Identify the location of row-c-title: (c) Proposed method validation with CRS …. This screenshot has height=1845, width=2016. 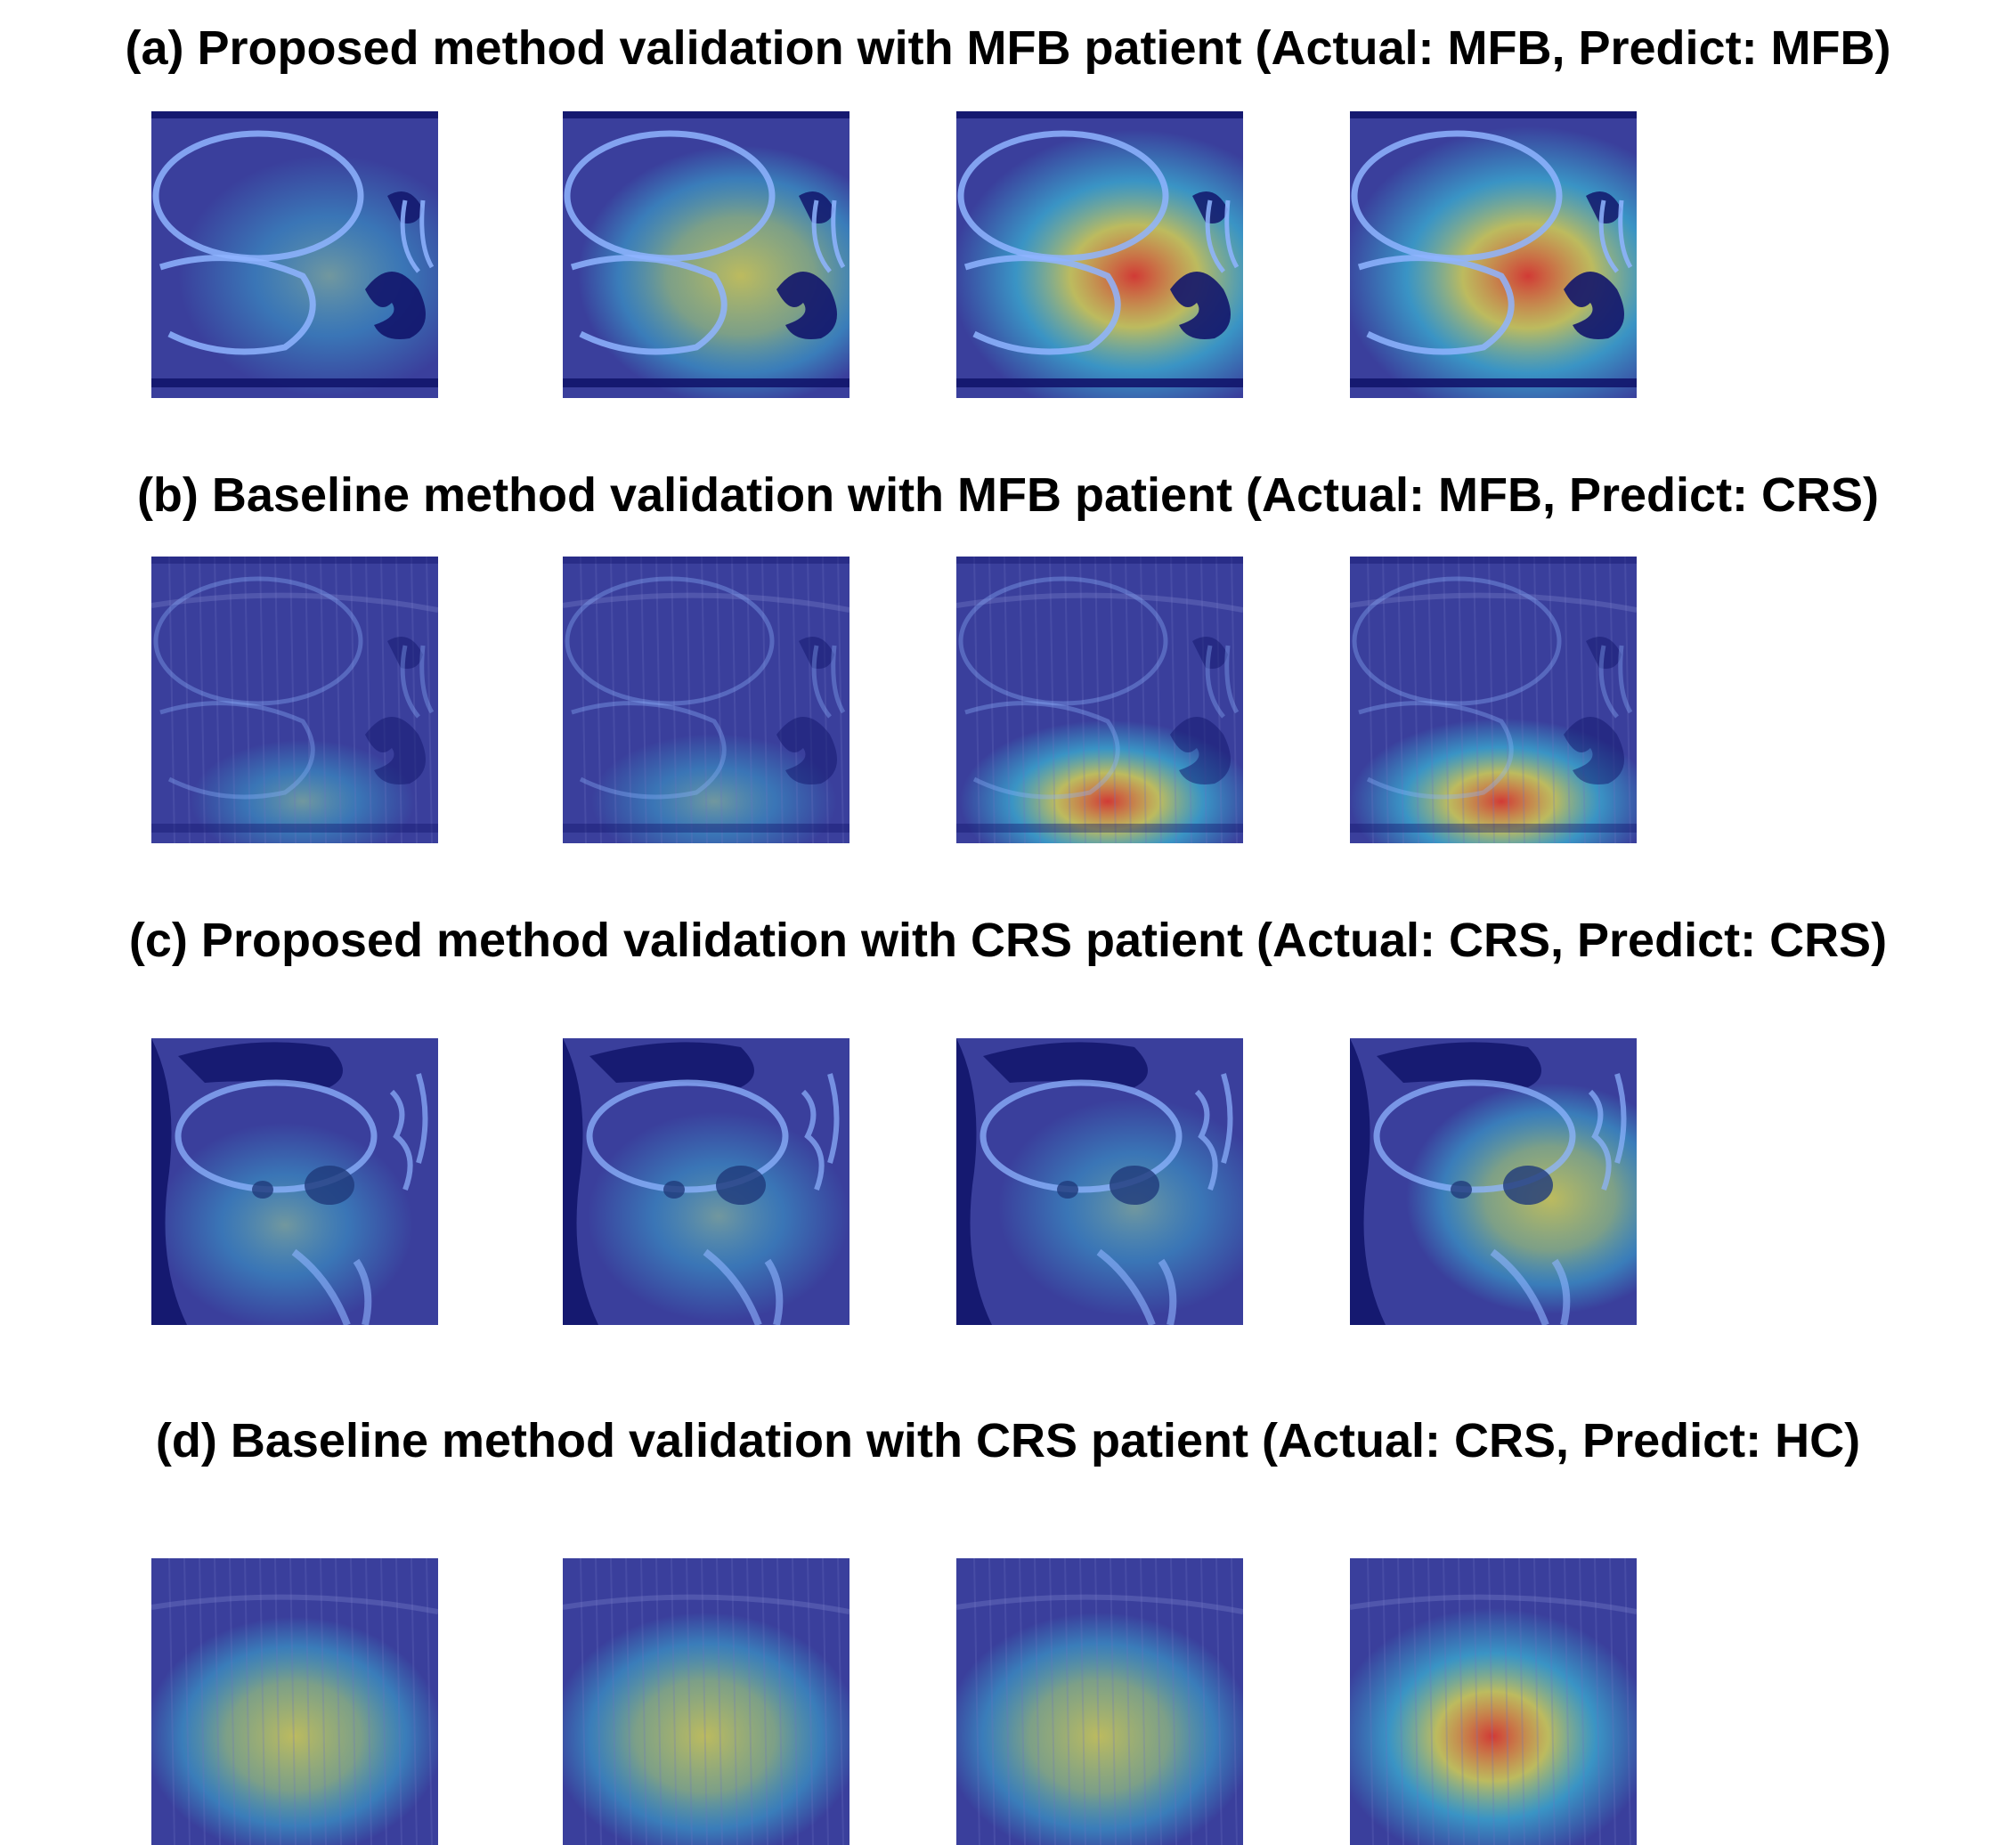
(1008, 940).